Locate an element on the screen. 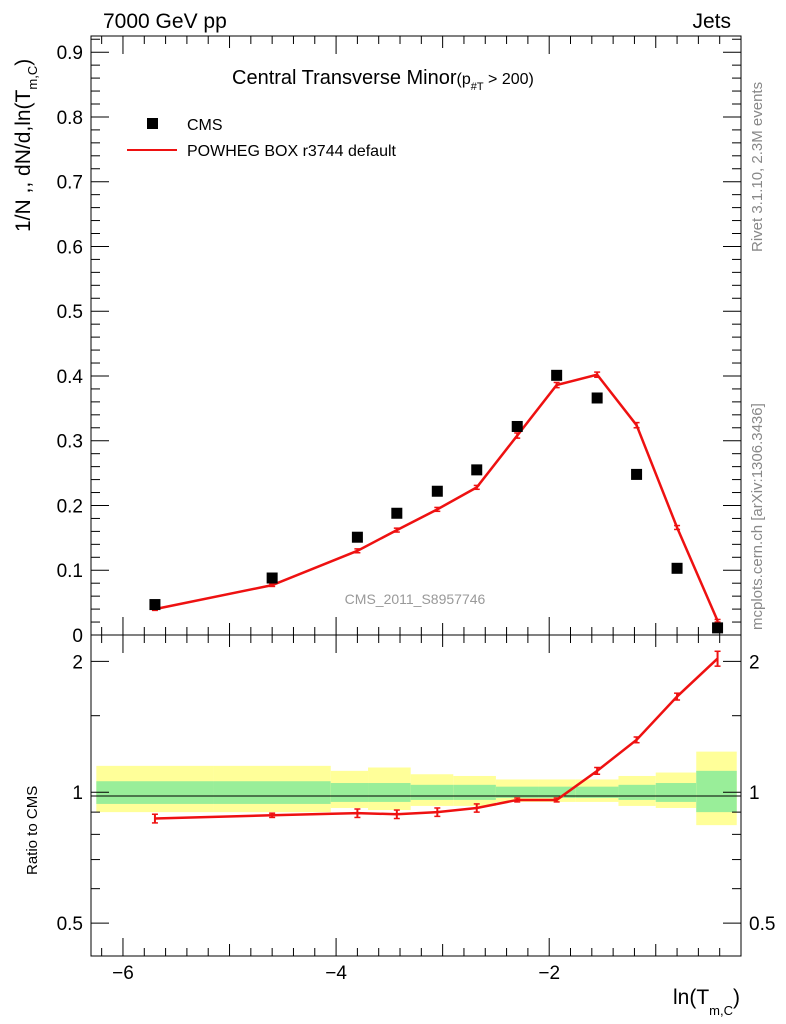 The width and height of the screenshot is (786, 1024). main-plot-title: Central Transverse Minor(p#T > 200) is located at coordinates (383, 80).